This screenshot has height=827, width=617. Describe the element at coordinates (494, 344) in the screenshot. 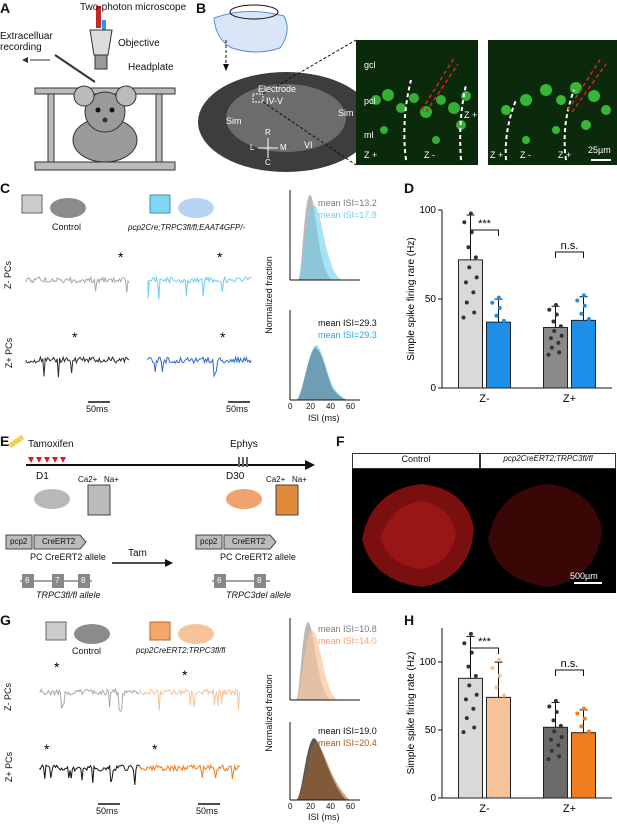

I see `data-point-Z--Mutant-7` at that location.